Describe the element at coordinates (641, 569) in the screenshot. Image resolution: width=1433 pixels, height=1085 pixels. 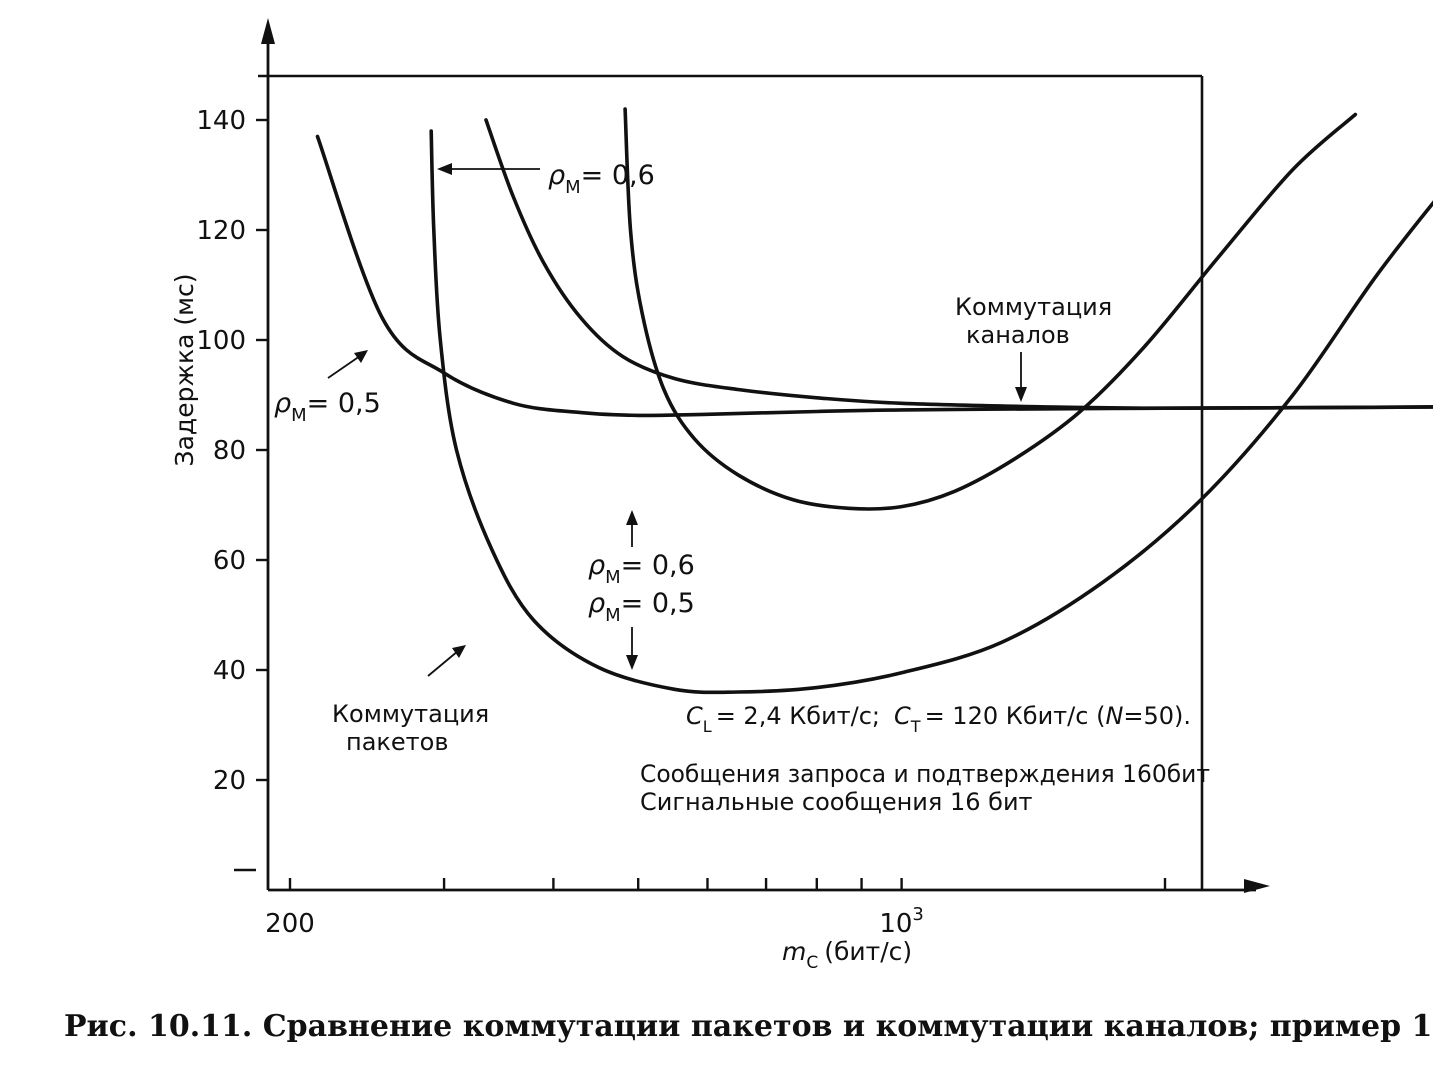
I see `rho-label-06-mid: ρM= 0,6` at that location.